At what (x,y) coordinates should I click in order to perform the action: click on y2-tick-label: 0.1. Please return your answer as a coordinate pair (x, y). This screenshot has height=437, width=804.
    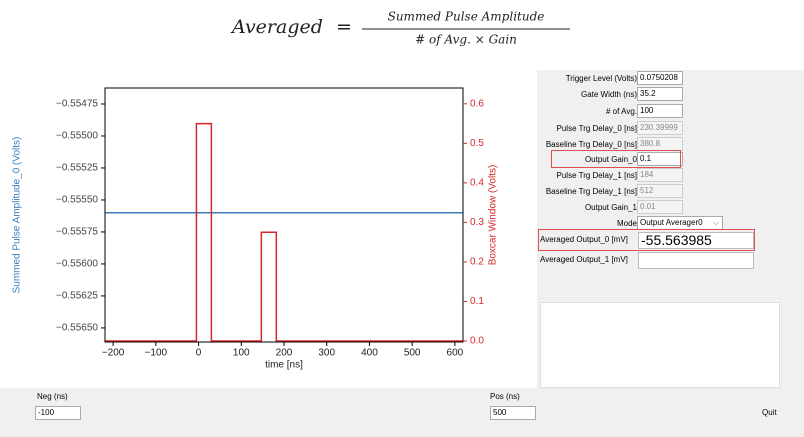
    Looking at the image, I should click on (477, 301).